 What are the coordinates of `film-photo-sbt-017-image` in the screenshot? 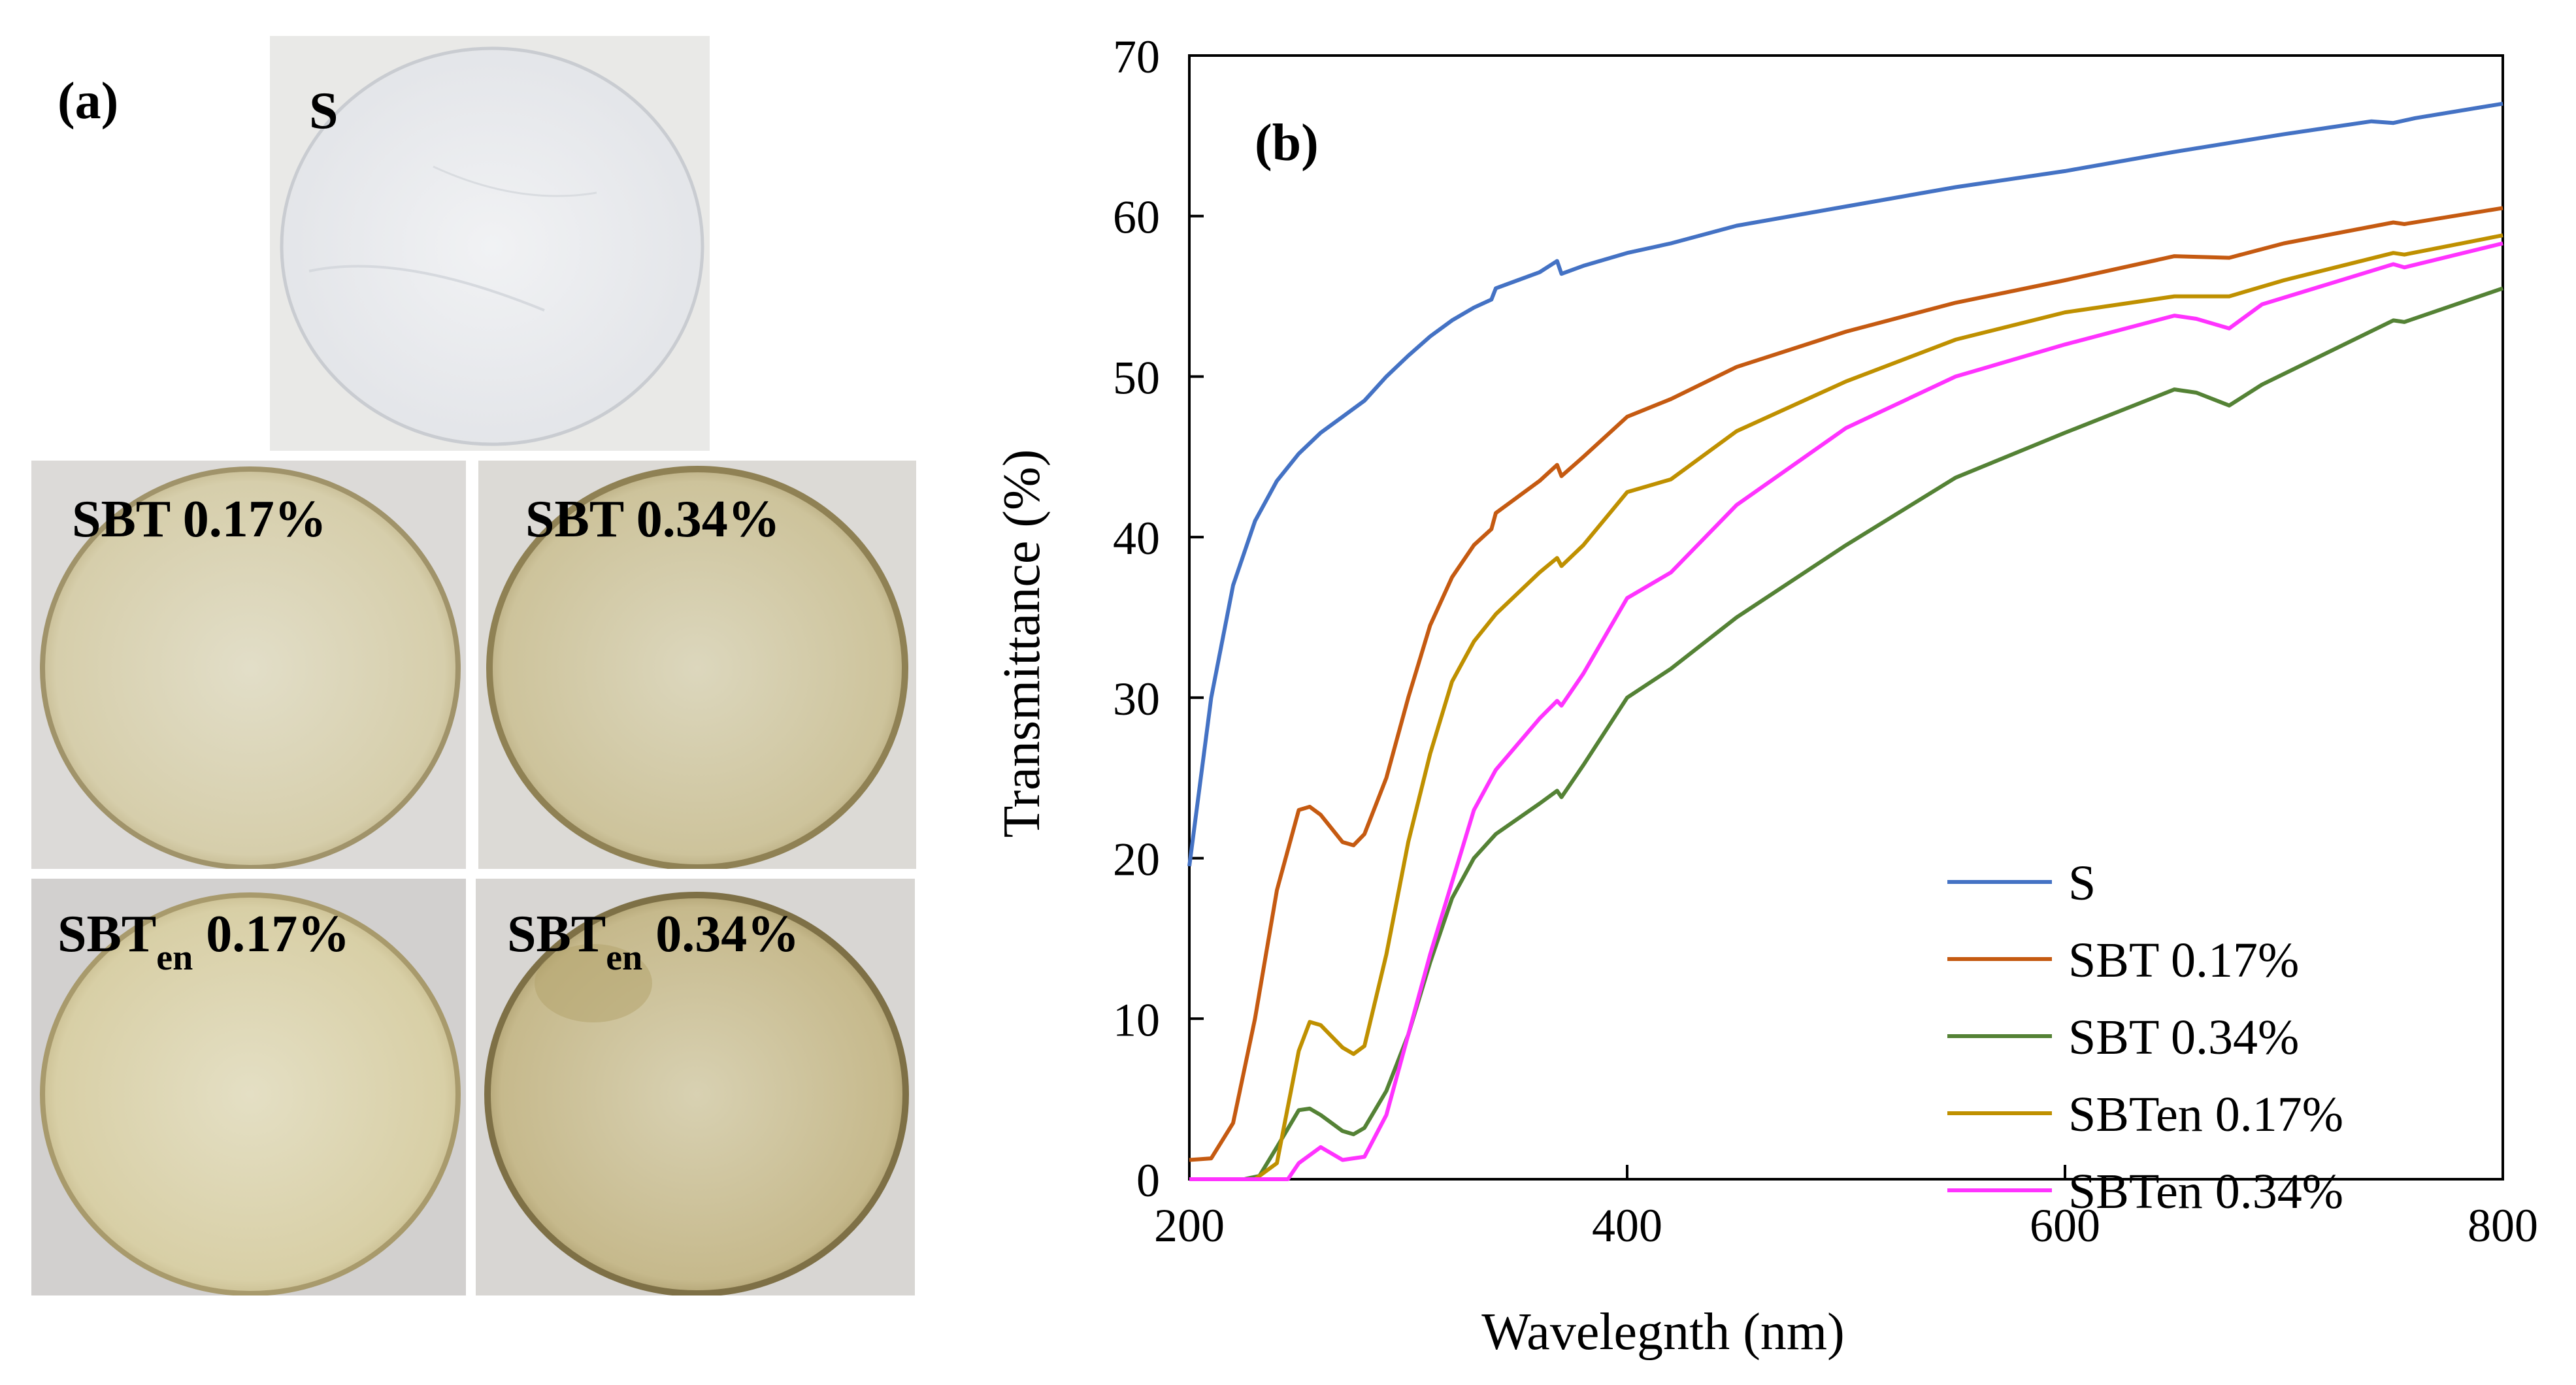 It's located at (248, 665).